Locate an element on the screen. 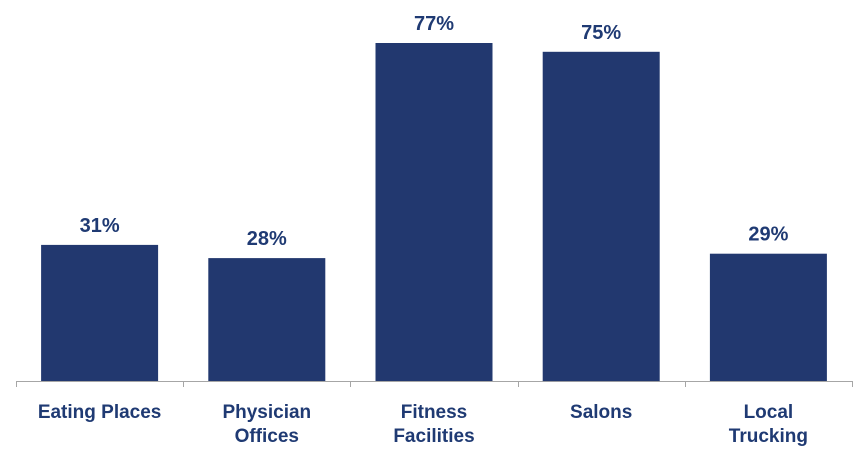  category-label-line: Offices is located at coordinates (267, 436).